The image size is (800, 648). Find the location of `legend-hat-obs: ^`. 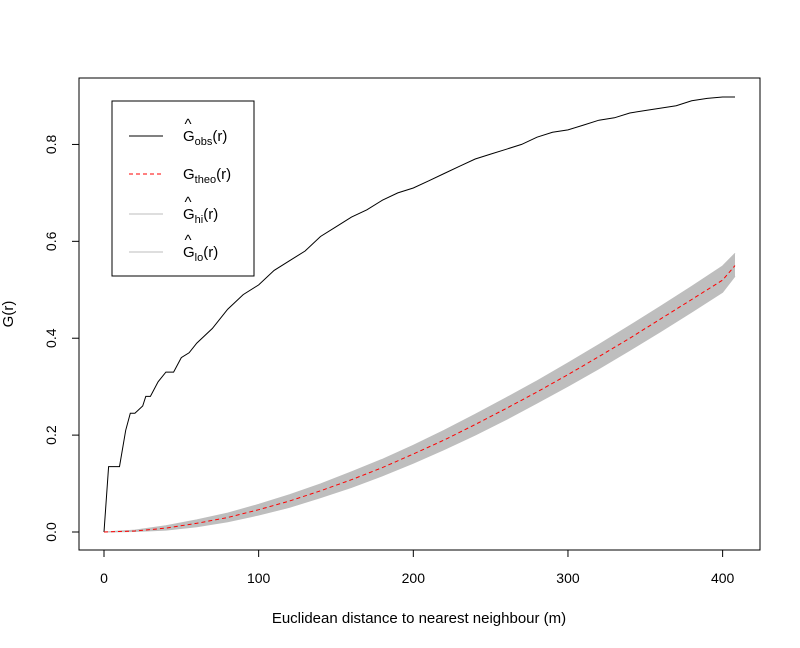

legend-hat-obs: ^ is located at coordinates (187, 124).